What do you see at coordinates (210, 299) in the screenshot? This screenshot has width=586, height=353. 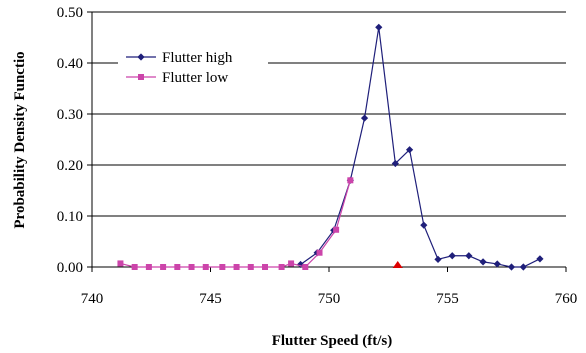 I see `x-tick-label: 745` at bounding box center [210, 299].